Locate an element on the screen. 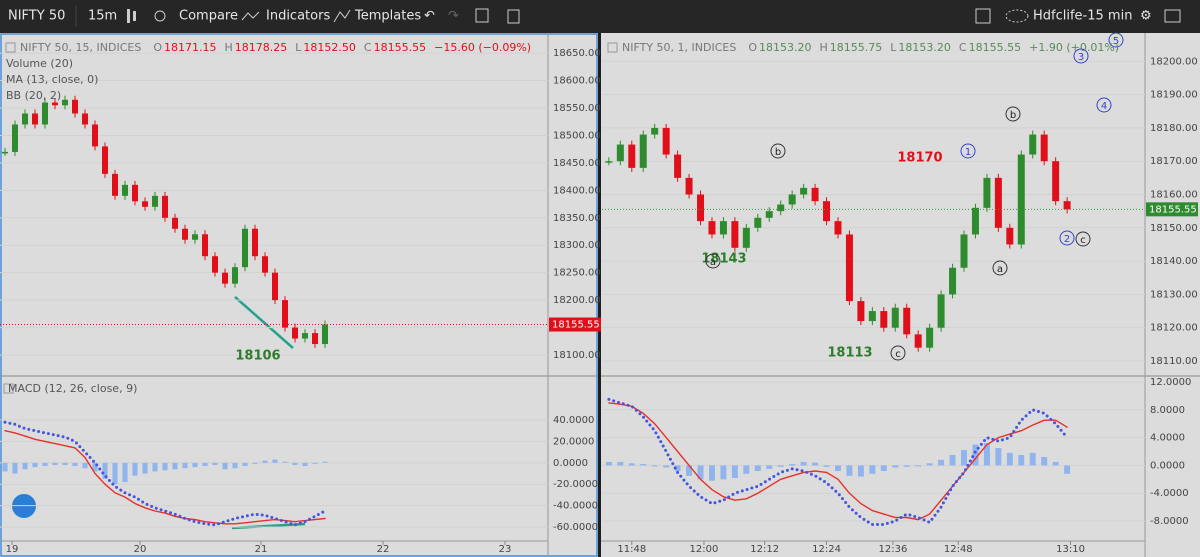 The image size is (1200, 557). camera-icon is located at coordinates (1172, 16).